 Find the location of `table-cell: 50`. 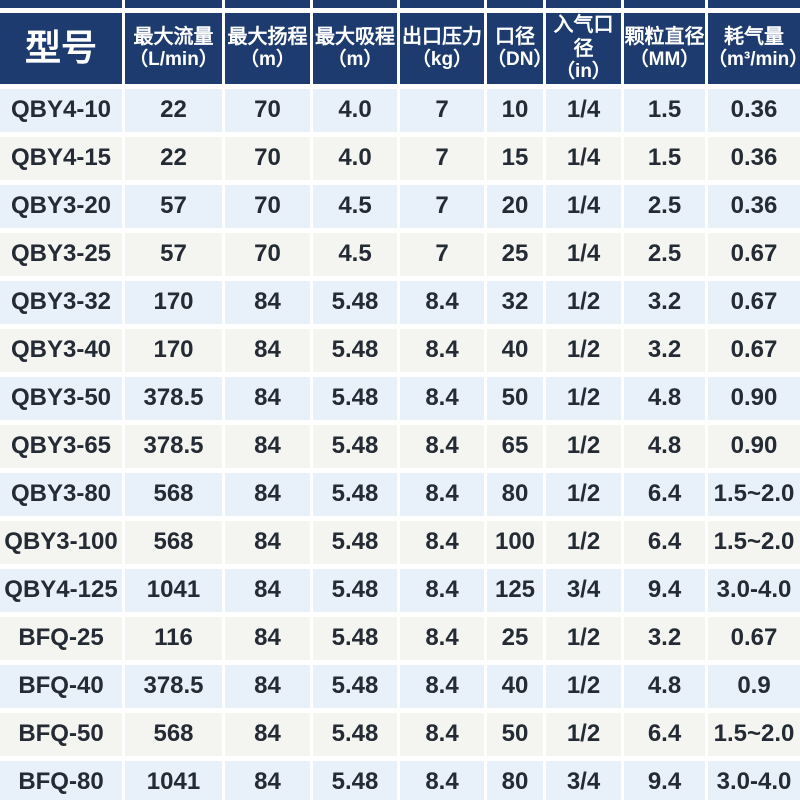

table-cell: 50 is located at coordinates (515, 734).